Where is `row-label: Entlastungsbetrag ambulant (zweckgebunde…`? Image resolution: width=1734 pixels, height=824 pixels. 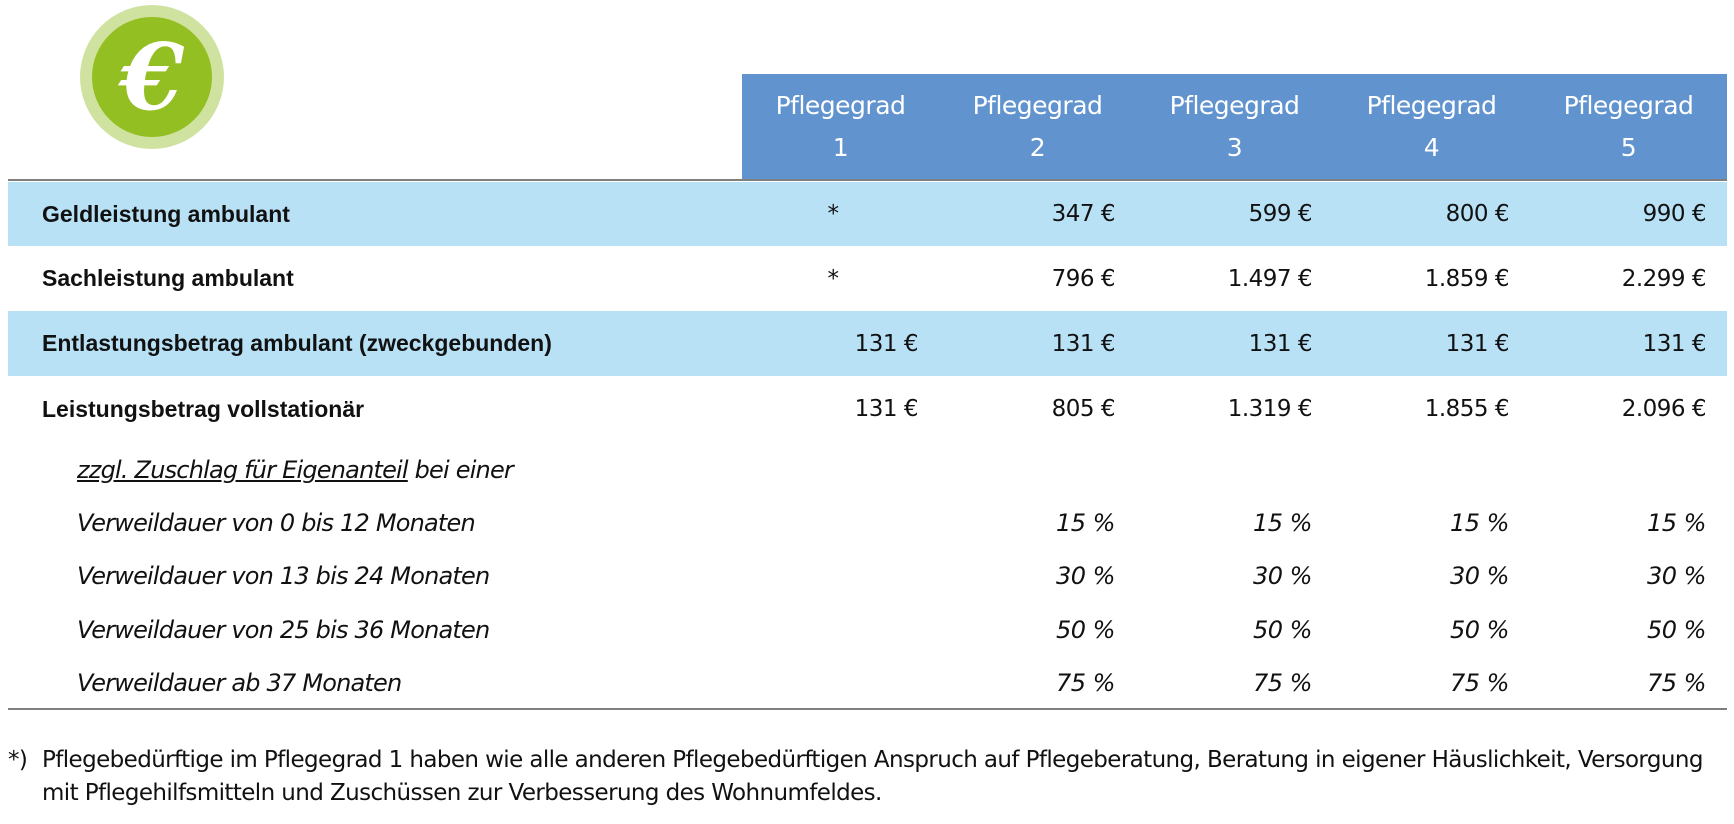
row-label: Entlastungsbetrag ambulant (zweckgebunde… is located at coordinates (297, 343).